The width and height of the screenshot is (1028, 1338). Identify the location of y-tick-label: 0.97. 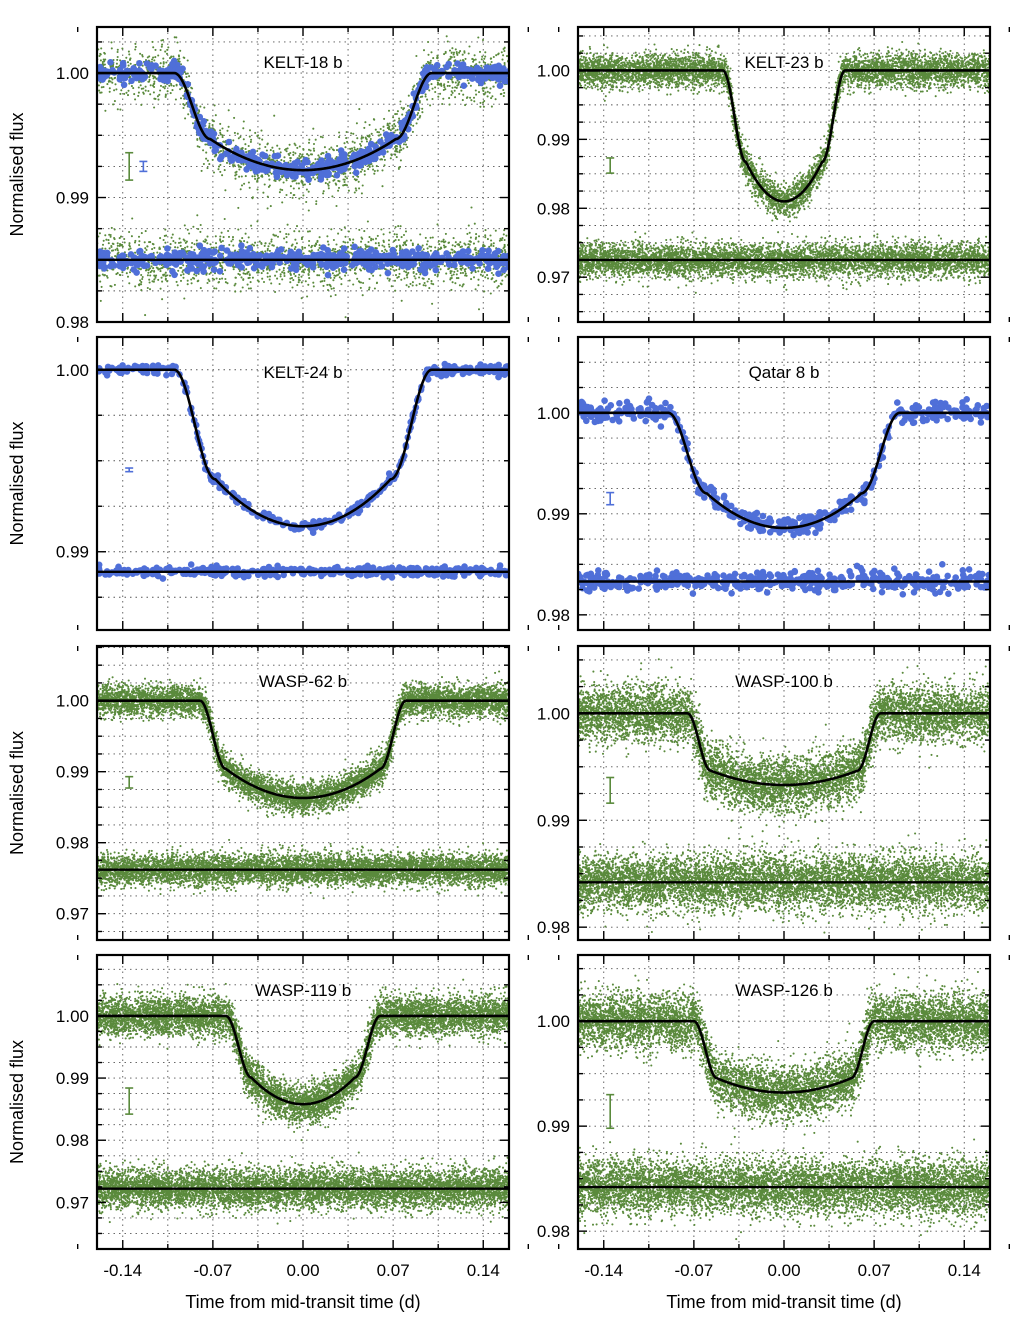
(72, 914).